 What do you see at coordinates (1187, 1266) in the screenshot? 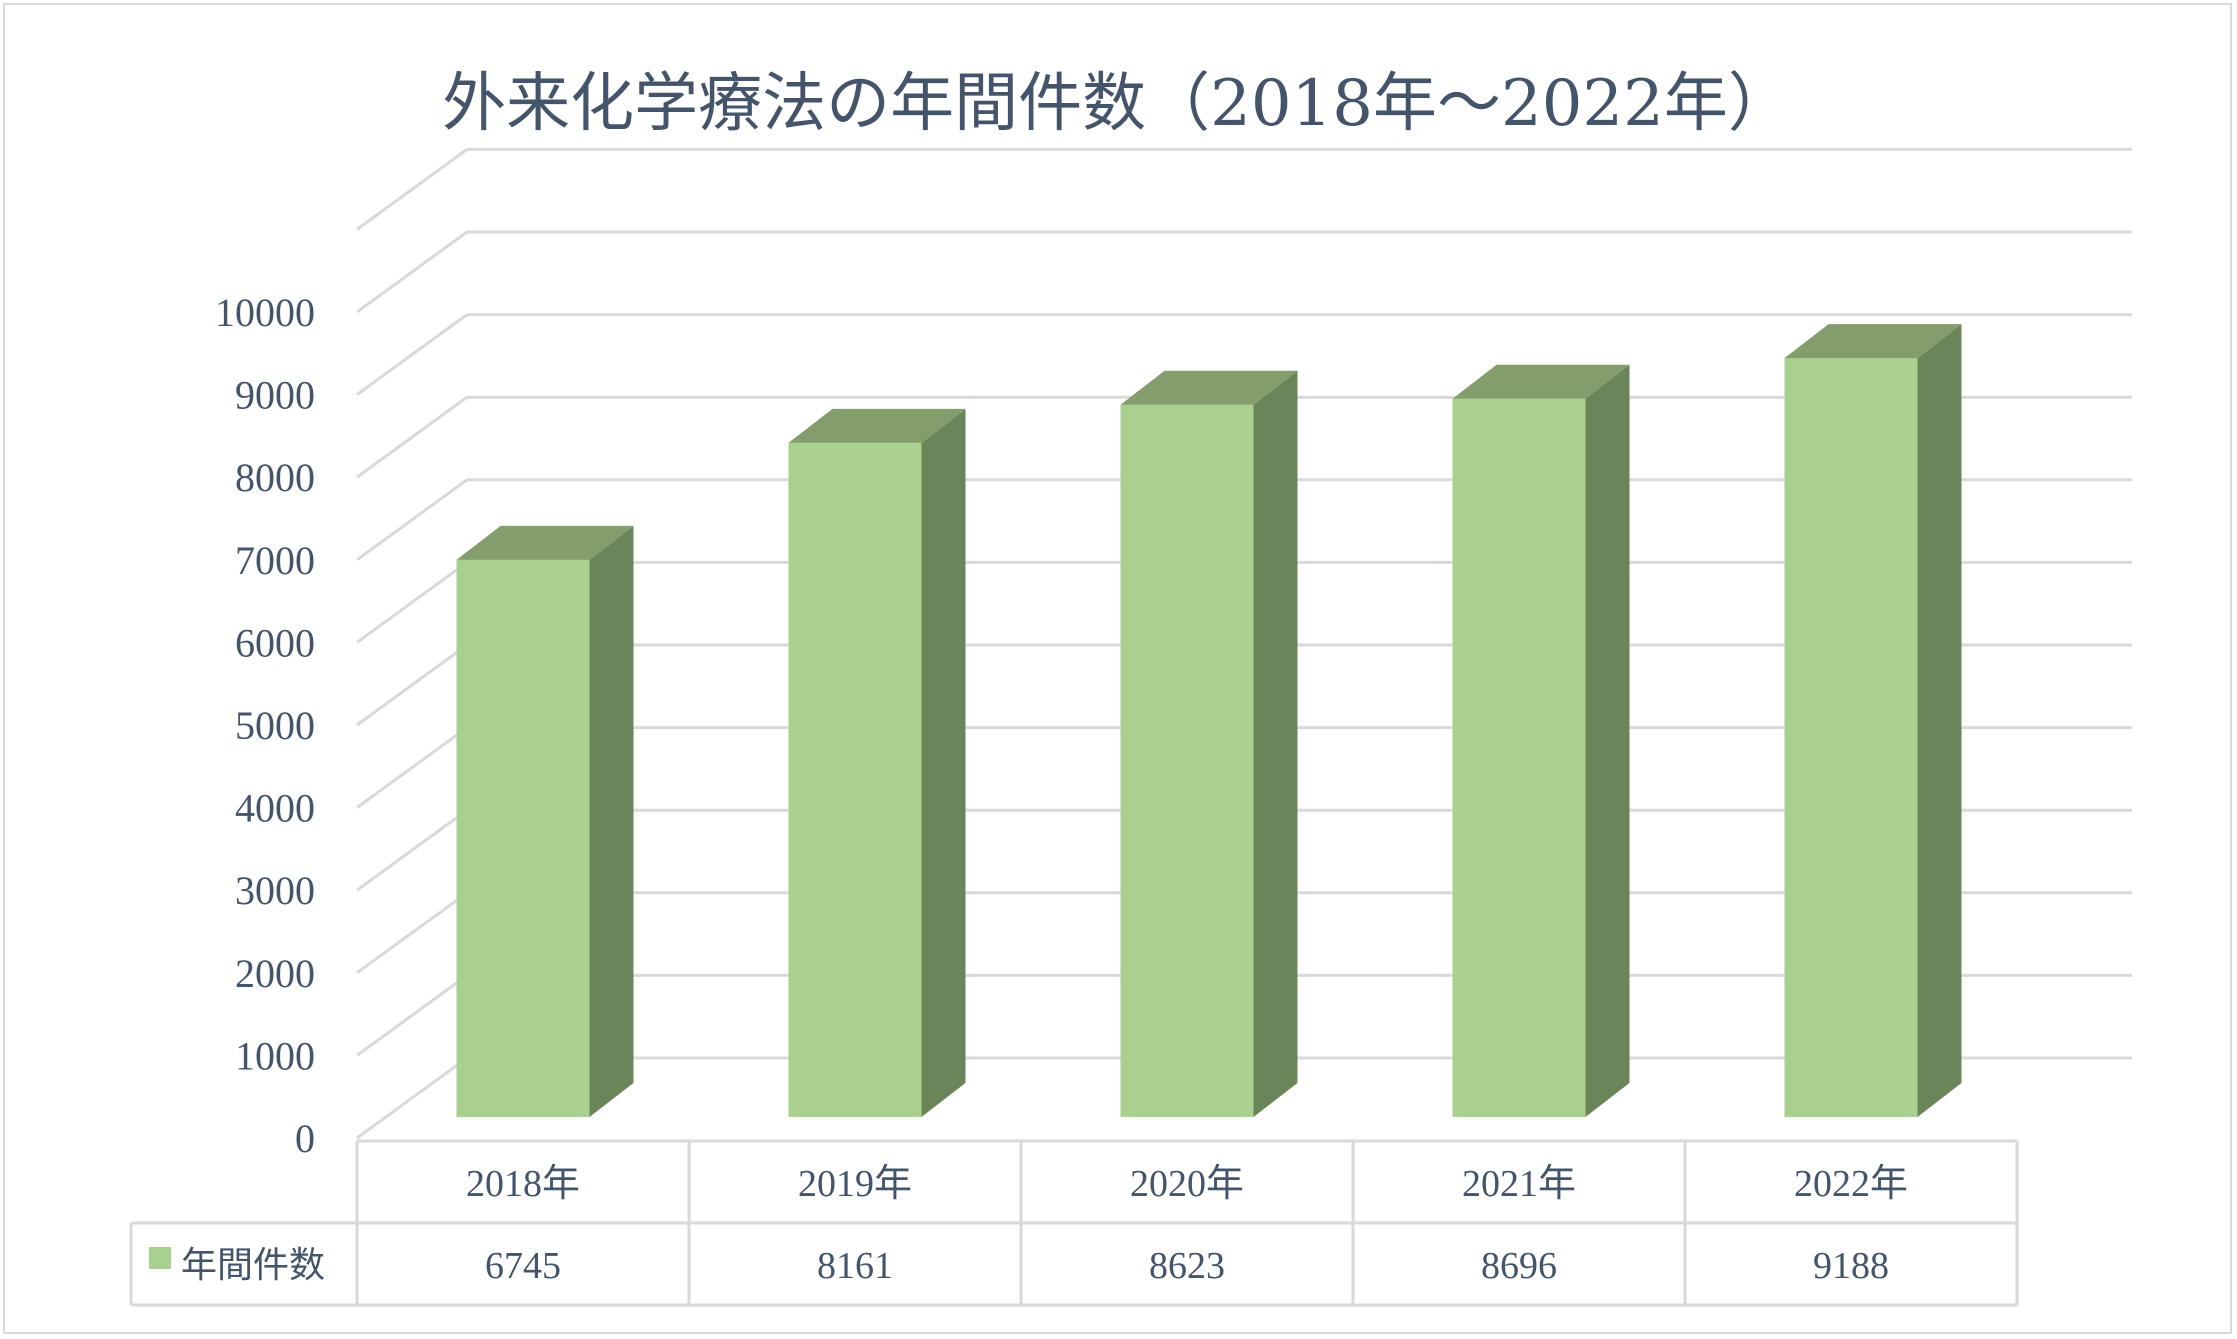
I see `table-value: 8623` at bounding box center [1187, 1266].